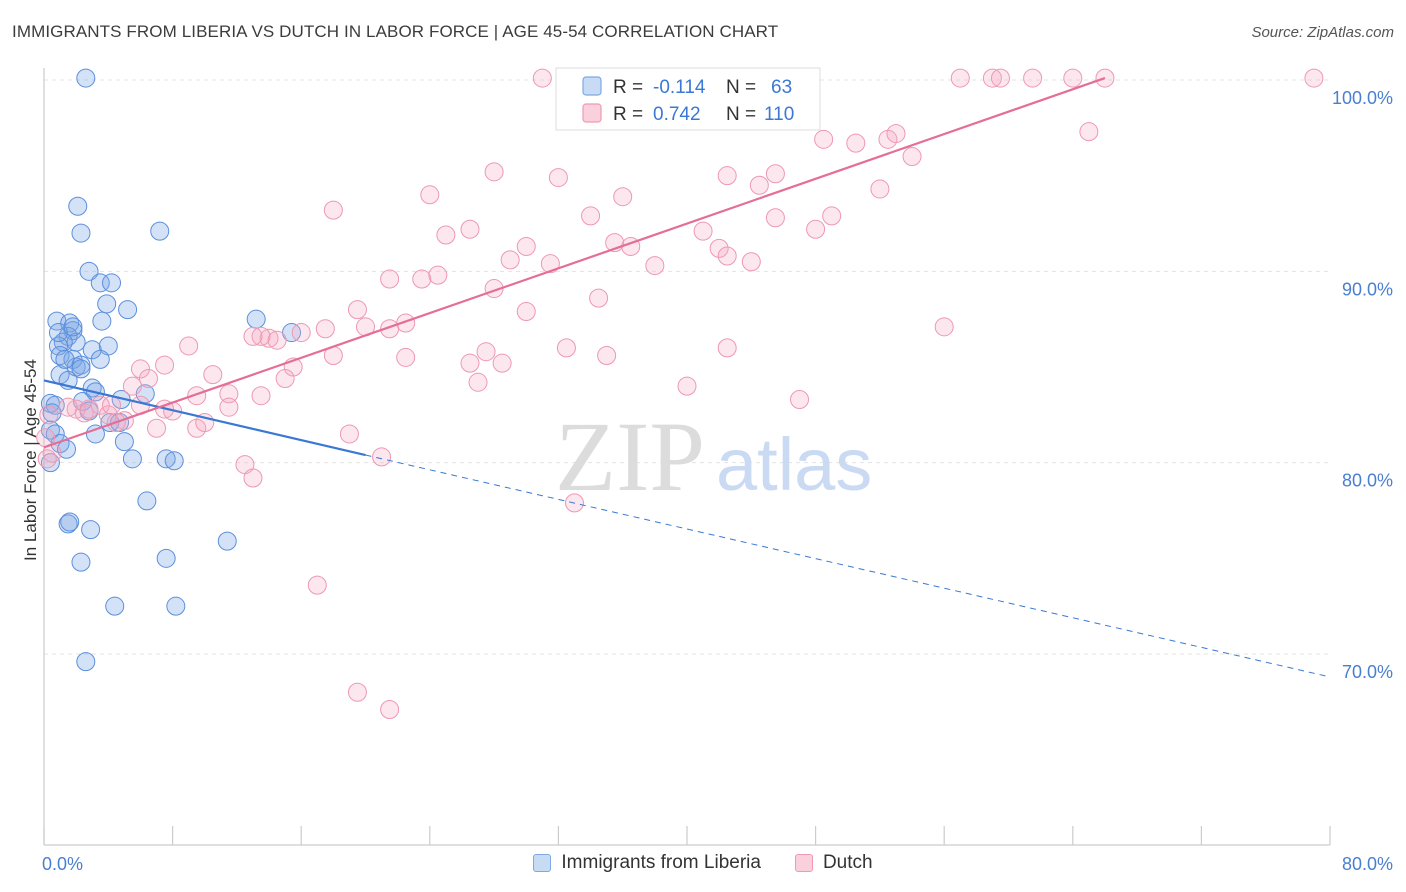 The image size is (1406, 892). I want to click on legend-item-liberia: Immigrants from Liberia, so click(647, 863).